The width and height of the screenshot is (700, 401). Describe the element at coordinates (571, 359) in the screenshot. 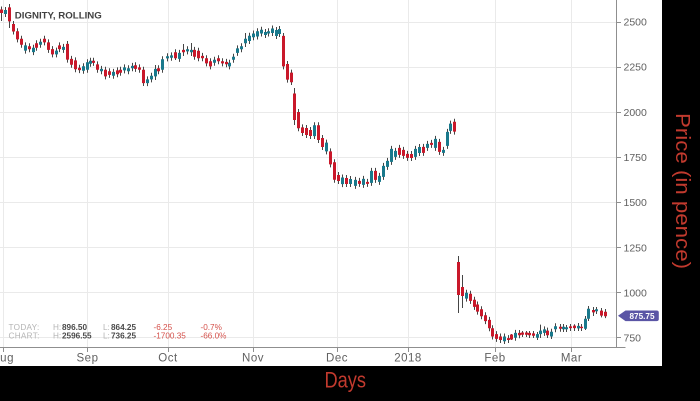

I see `svg-text: Mar` at that location.